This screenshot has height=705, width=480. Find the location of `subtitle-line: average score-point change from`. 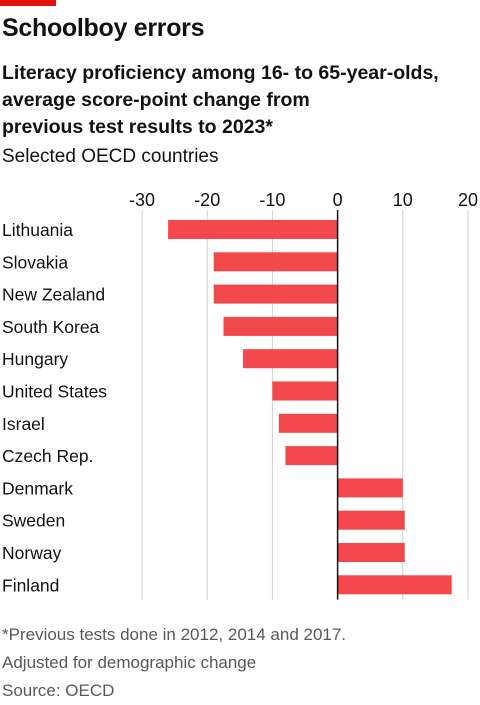

subtitle-line: average score-point change from is located at coordinates (156, 100).